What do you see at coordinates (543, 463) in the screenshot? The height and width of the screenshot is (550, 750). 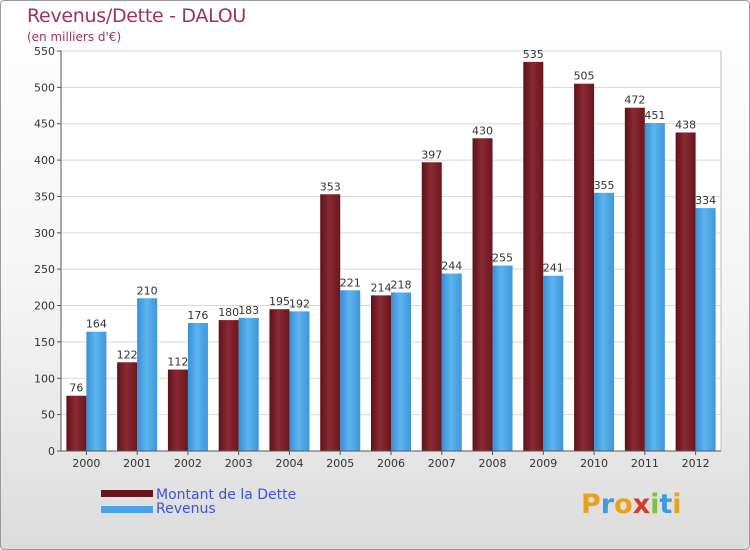 I see `x-tick-label: 2009` at bounding box center [543, 463].